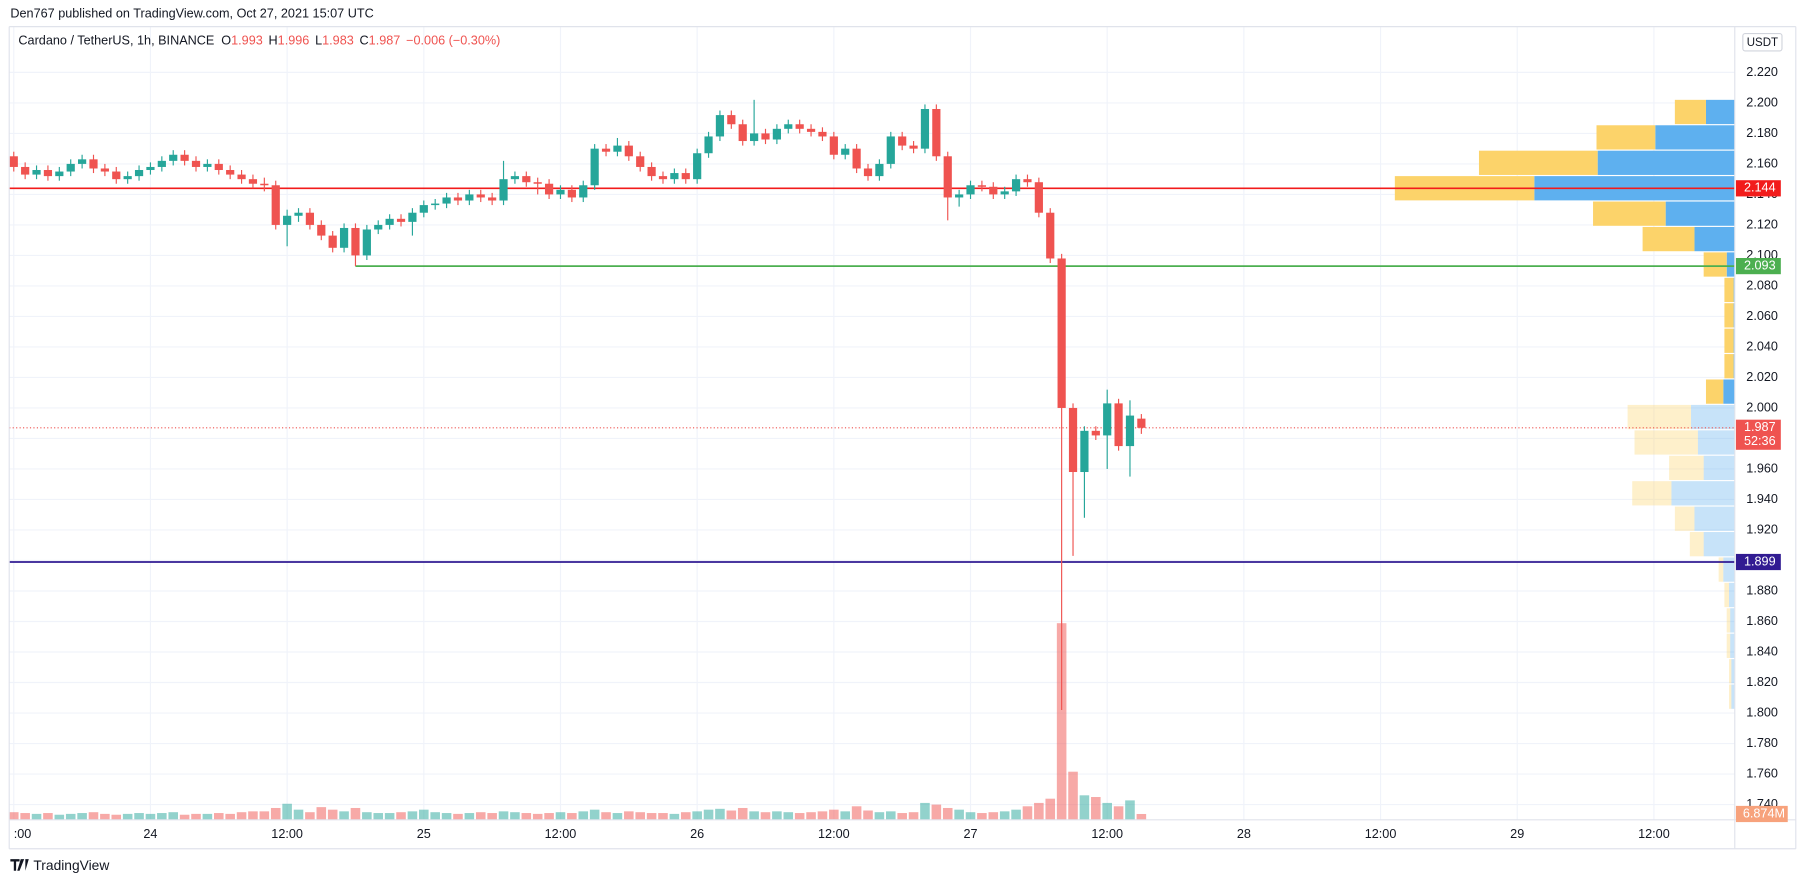 This screenshot has width=1805, height=880. What do you see at coordinates (1758, 266) in the screenshot?
I see `price-label-box` at bounding box center [1758, 266].